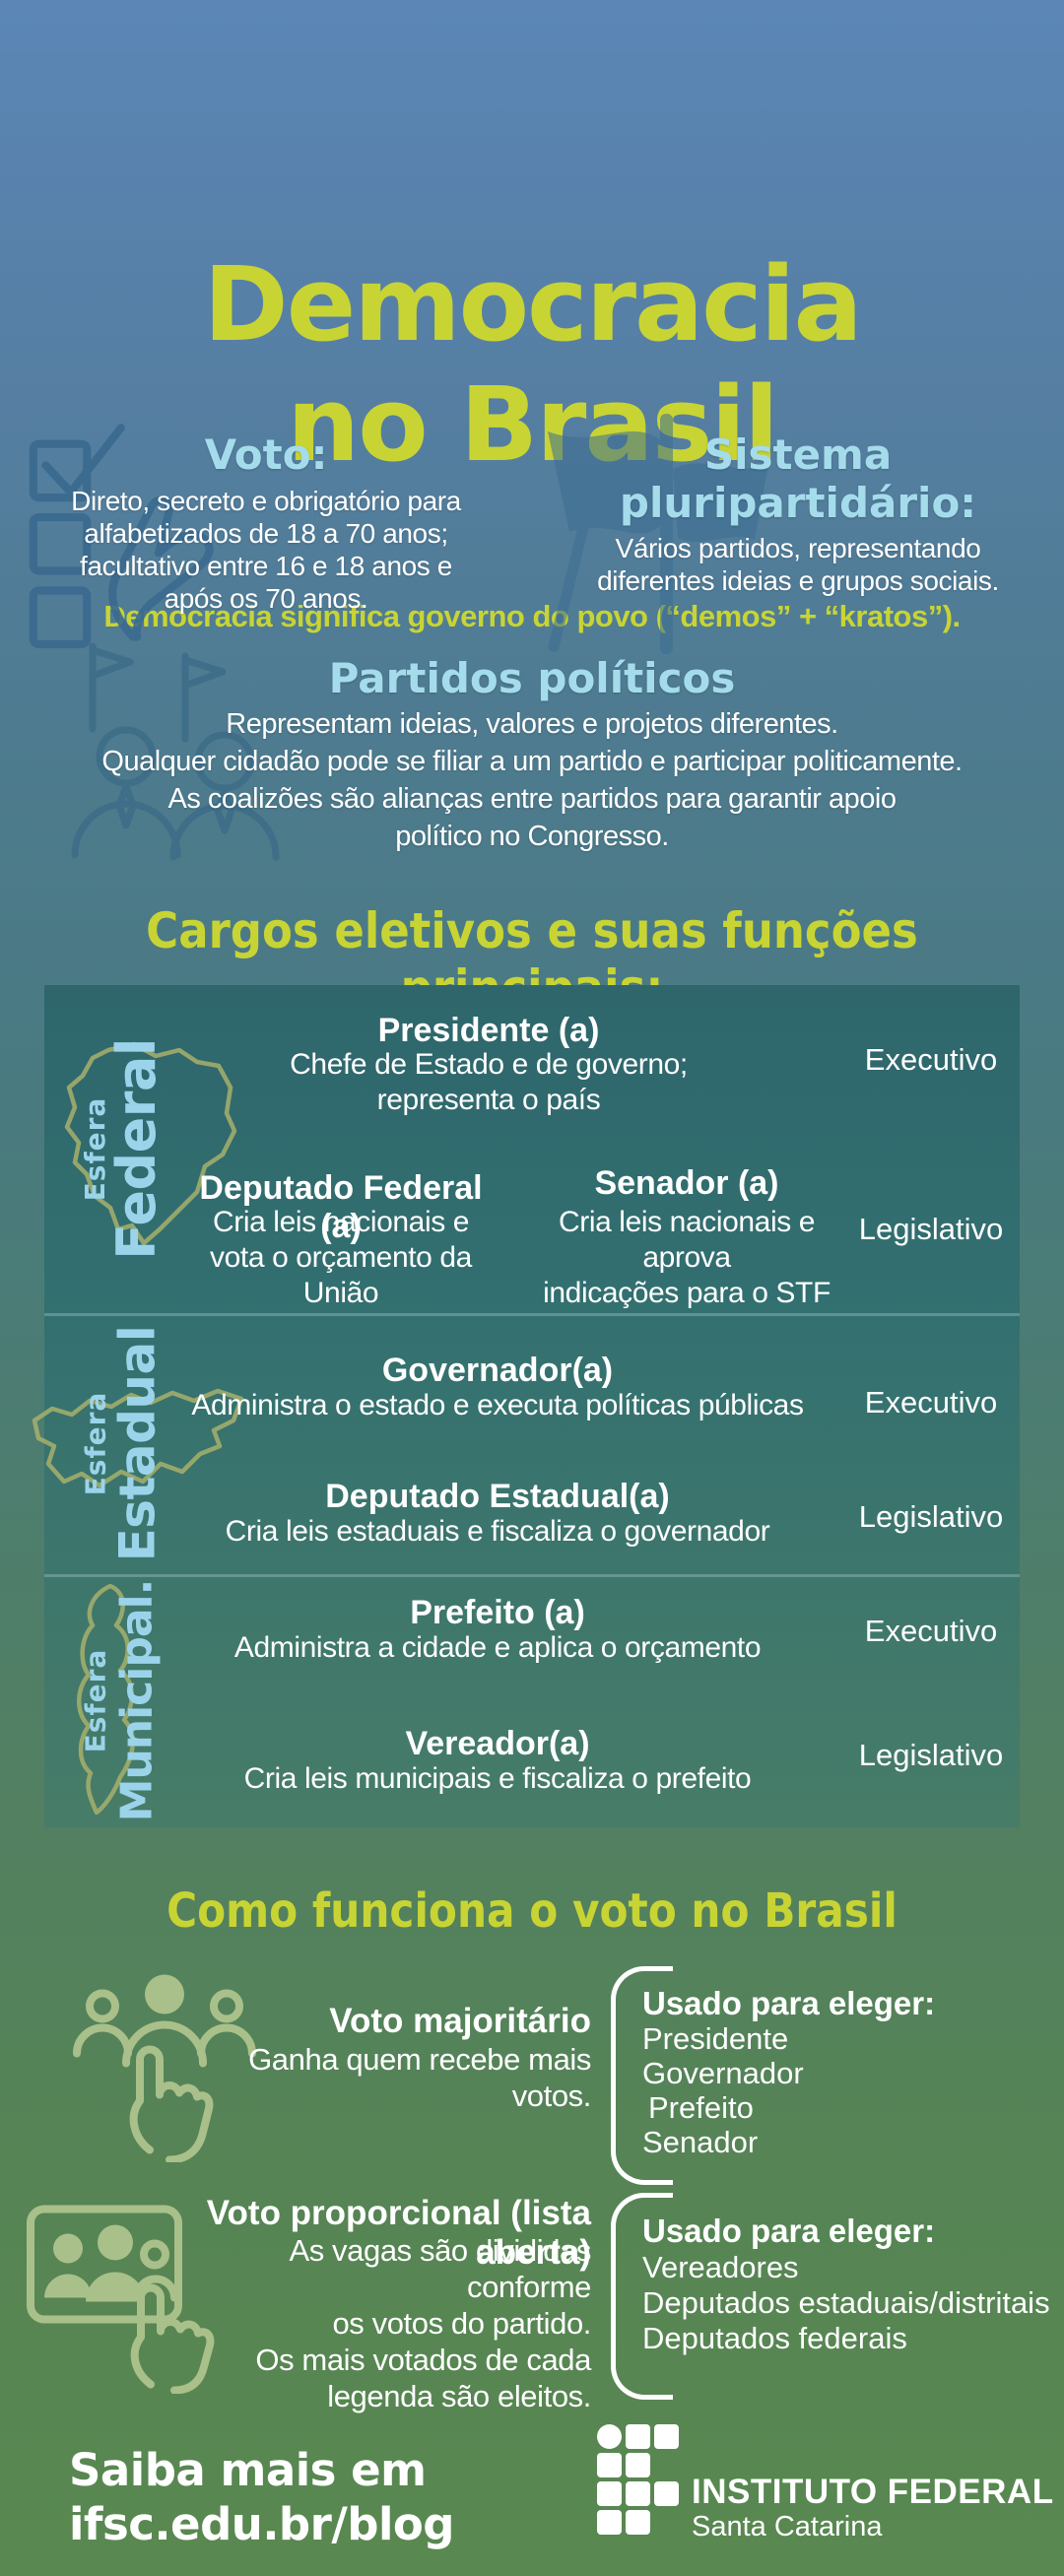 This screenshot has height=2576, width=1064. Describe the element at coordinates (122, 537) in the screenshot. I see `checklist-hand-icon` at that location.